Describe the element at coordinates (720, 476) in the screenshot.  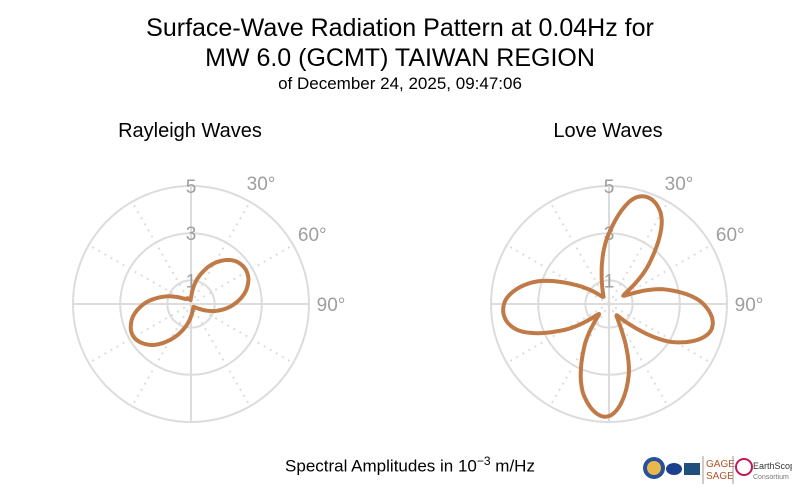
I see `sage-logo-text: SAGE` at that location.